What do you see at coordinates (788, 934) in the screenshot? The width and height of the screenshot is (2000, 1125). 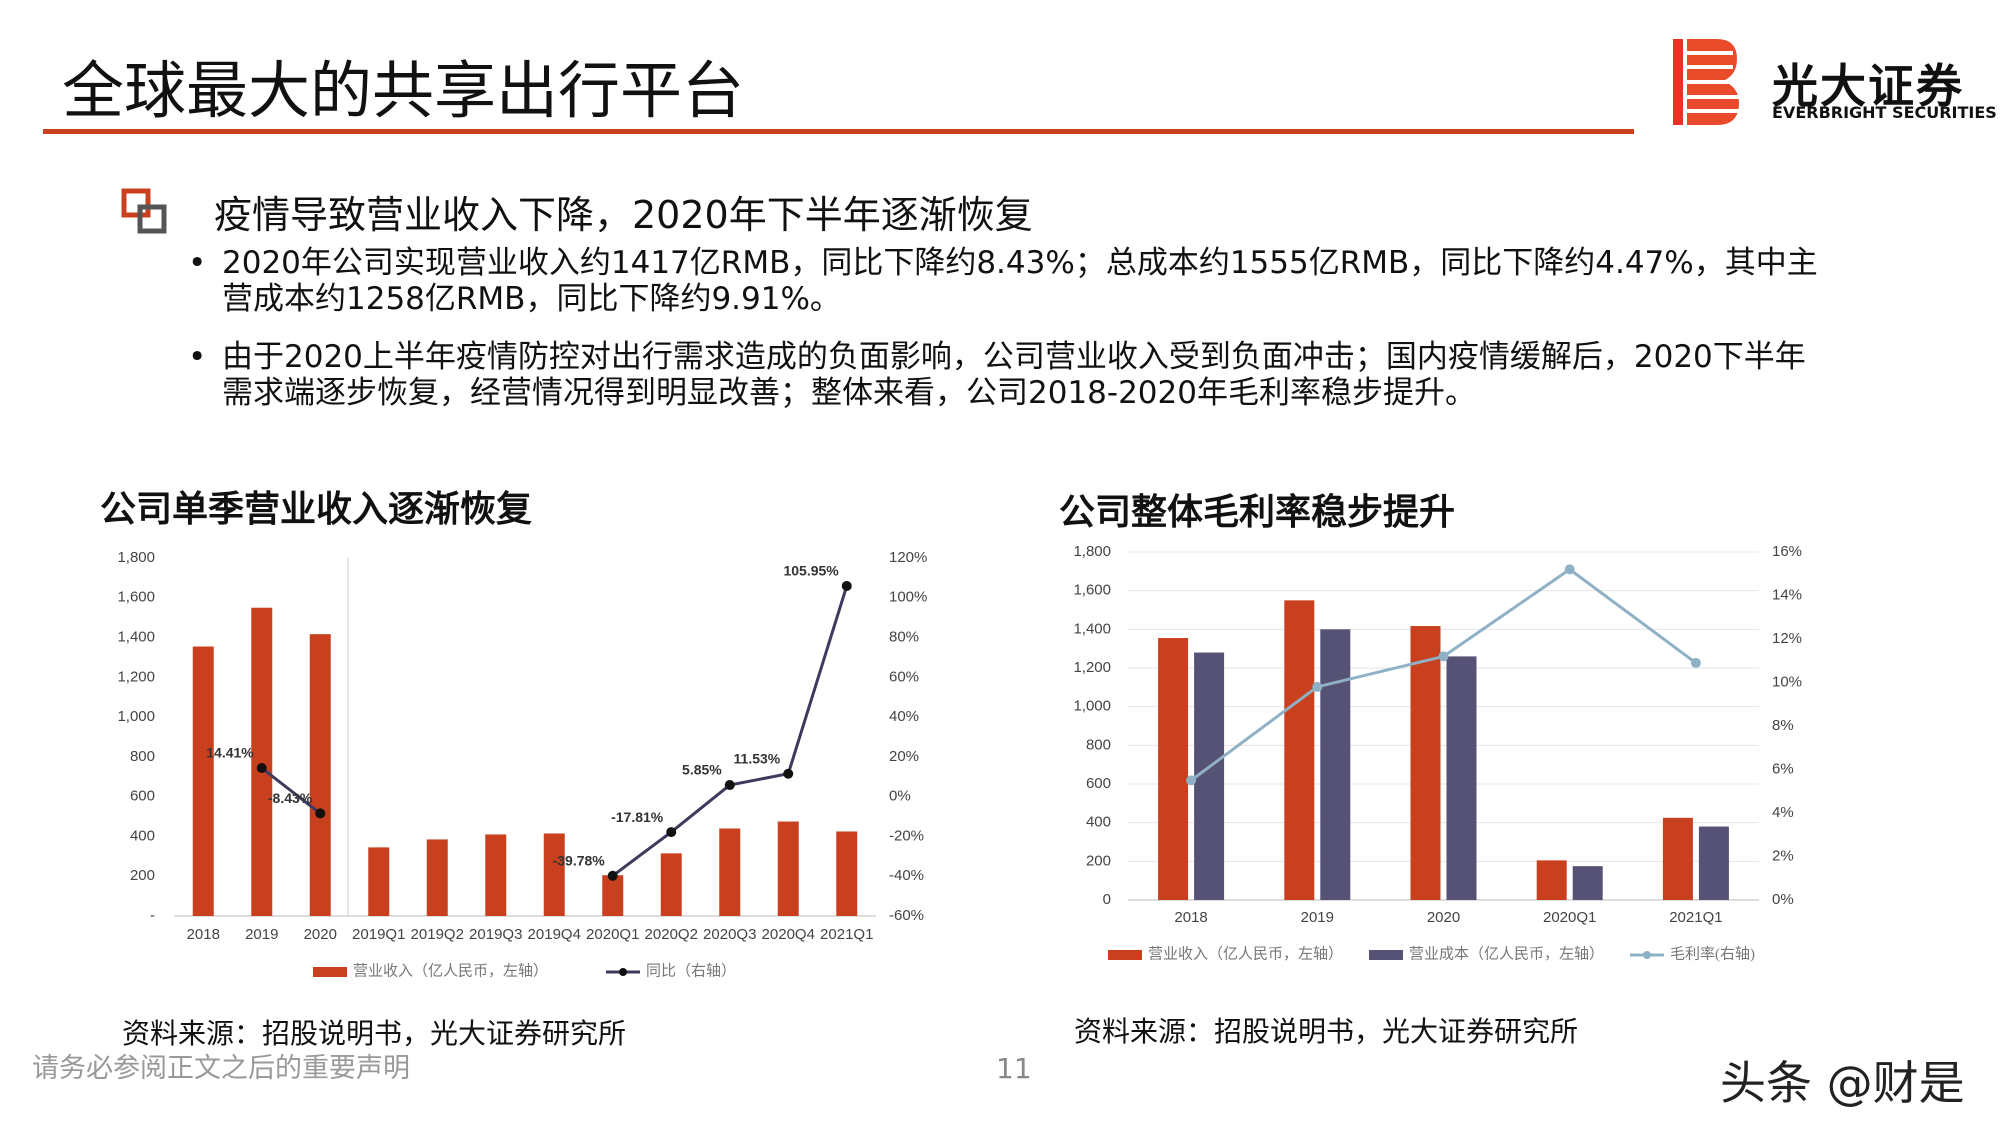 I see `x-tick-label: 2020Q4` at bounding box center [788, 934].